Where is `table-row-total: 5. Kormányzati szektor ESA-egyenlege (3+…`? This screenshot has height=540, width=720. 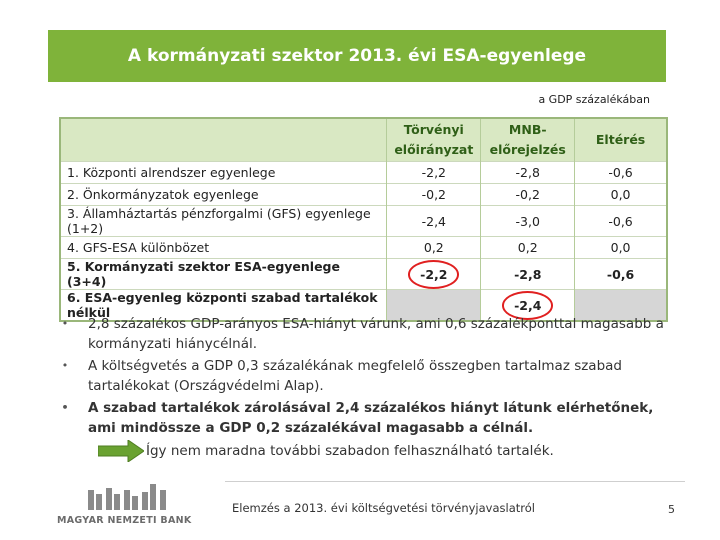 table-row-total: 5. Kormányzati szektor ESA-egyenlege (3+… is located at coordinates (363, 274).